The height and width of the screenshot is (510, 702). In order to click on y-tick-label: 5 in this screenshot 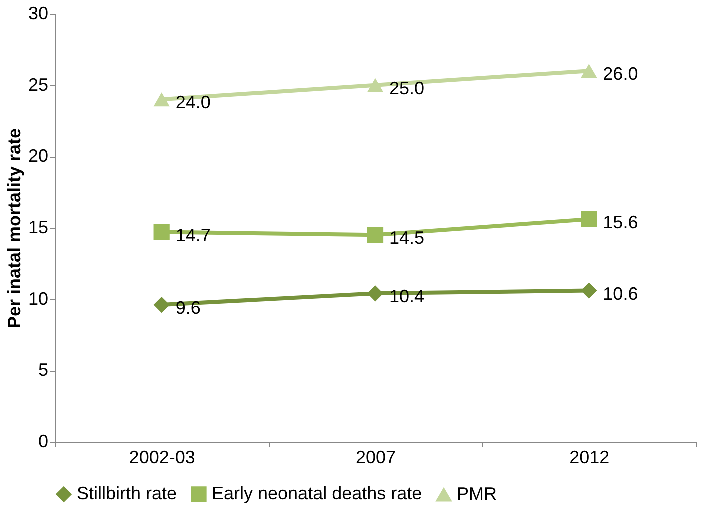, I will do `click(43, 370)`.